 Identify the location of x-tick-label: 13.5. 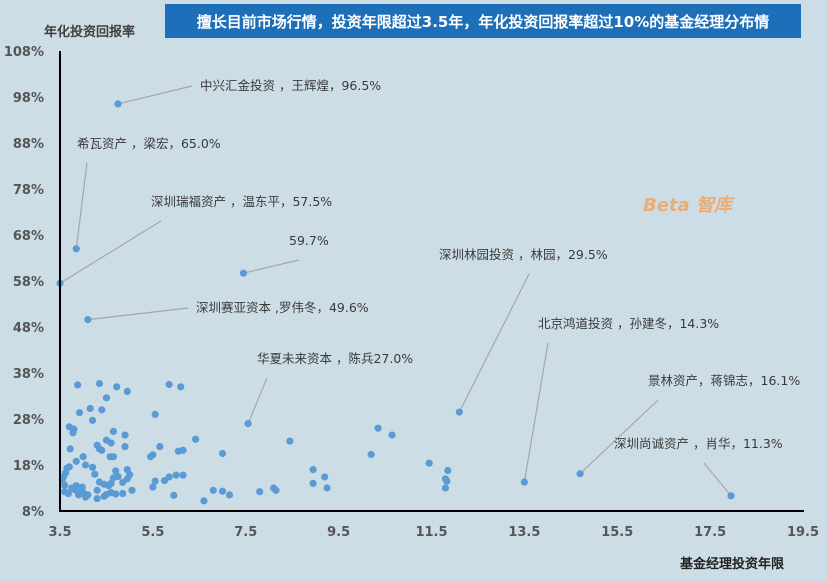
(524, 532).